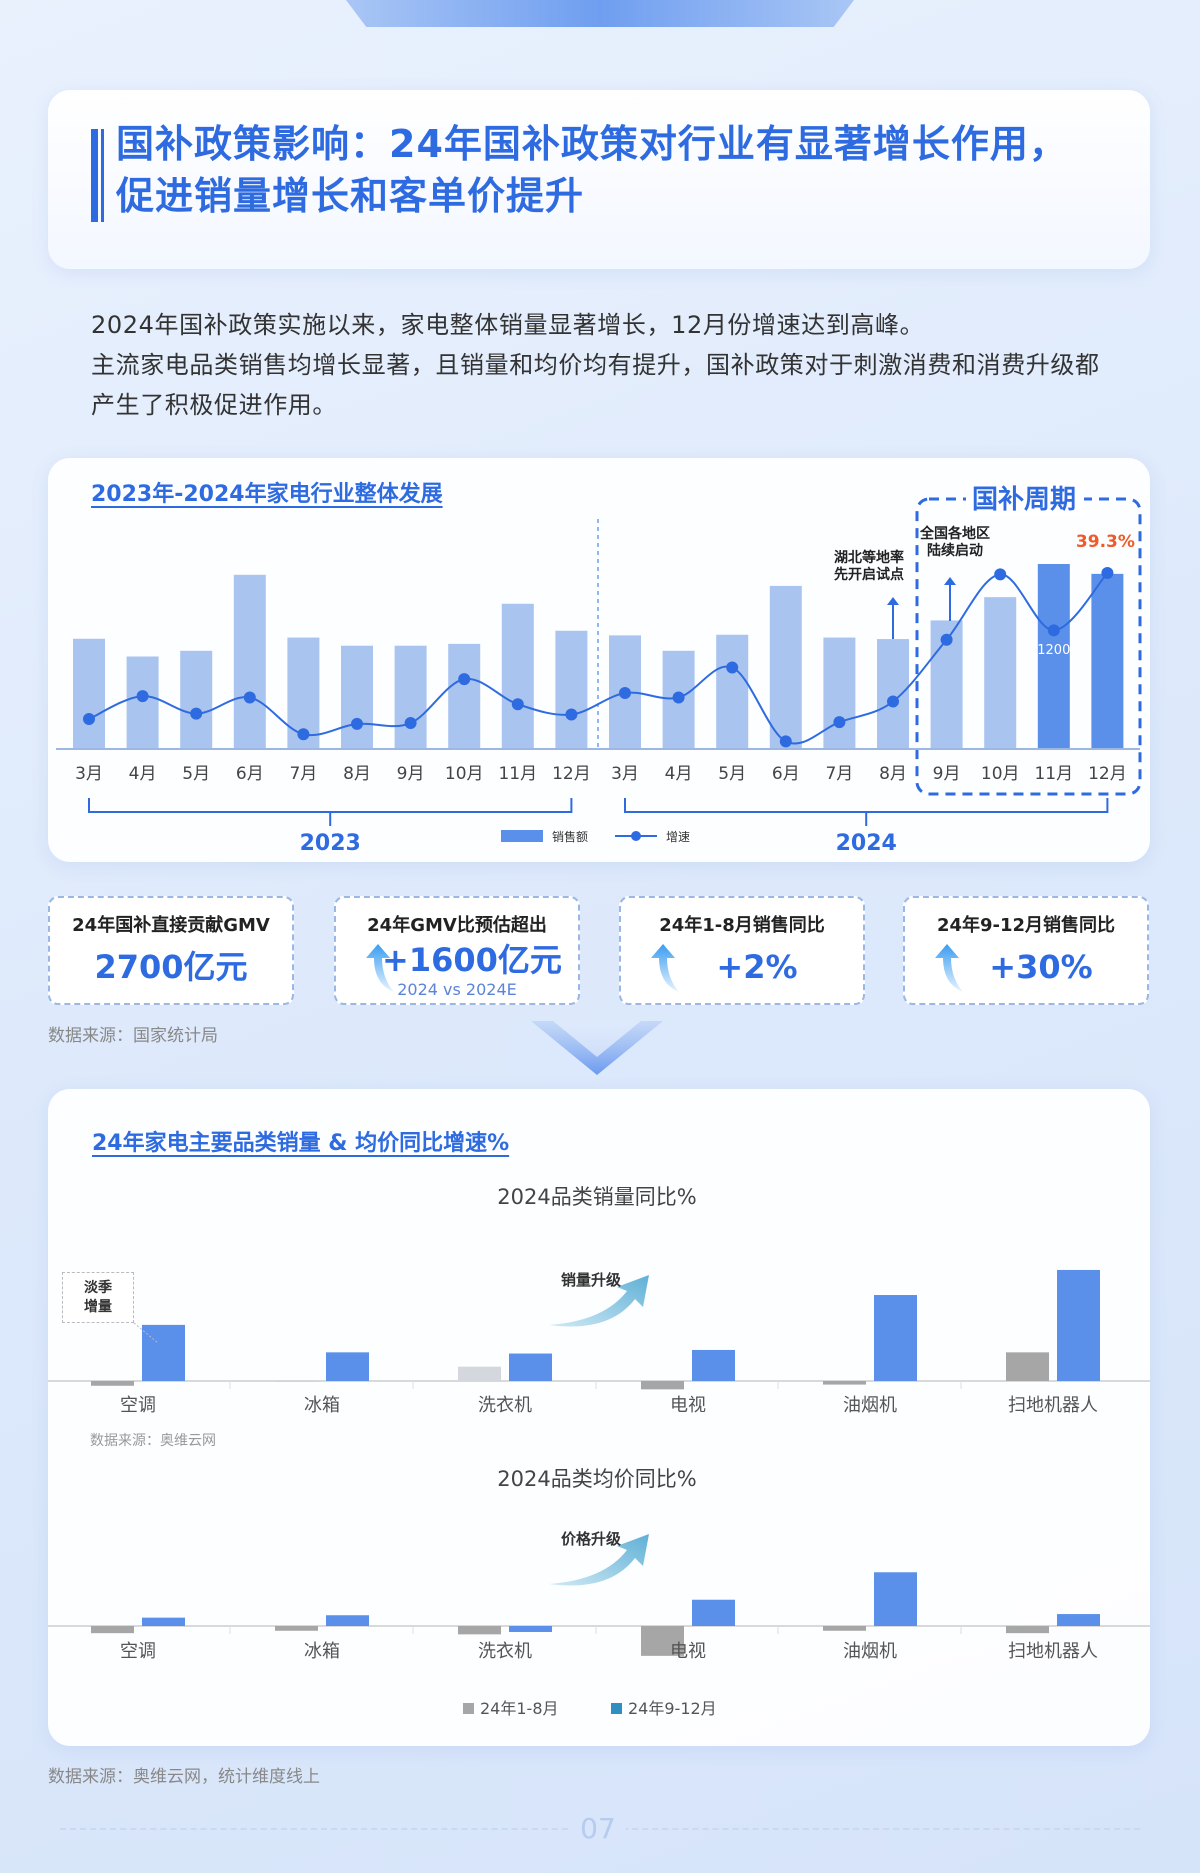 This screenshot has height=1873, width=1200. I want to click on chart-subtitle: 2024品类销量同比%, so click(596, 1197).